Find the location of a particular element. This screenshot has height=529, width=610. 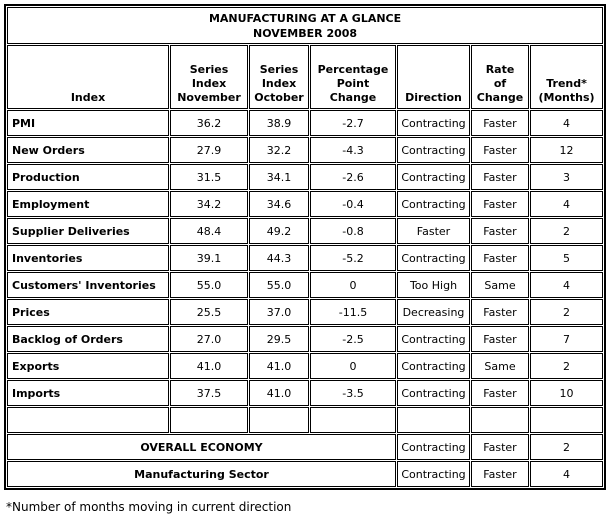

cell-series-november: 39.1 is located at coordinates (209, 258).